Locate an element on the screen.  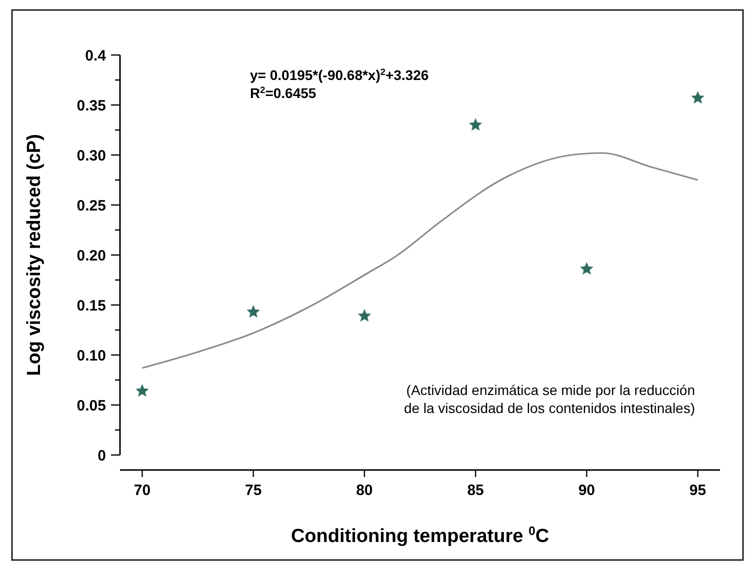
y-tick-label: 0.4 is located at coordinates (96, 55).